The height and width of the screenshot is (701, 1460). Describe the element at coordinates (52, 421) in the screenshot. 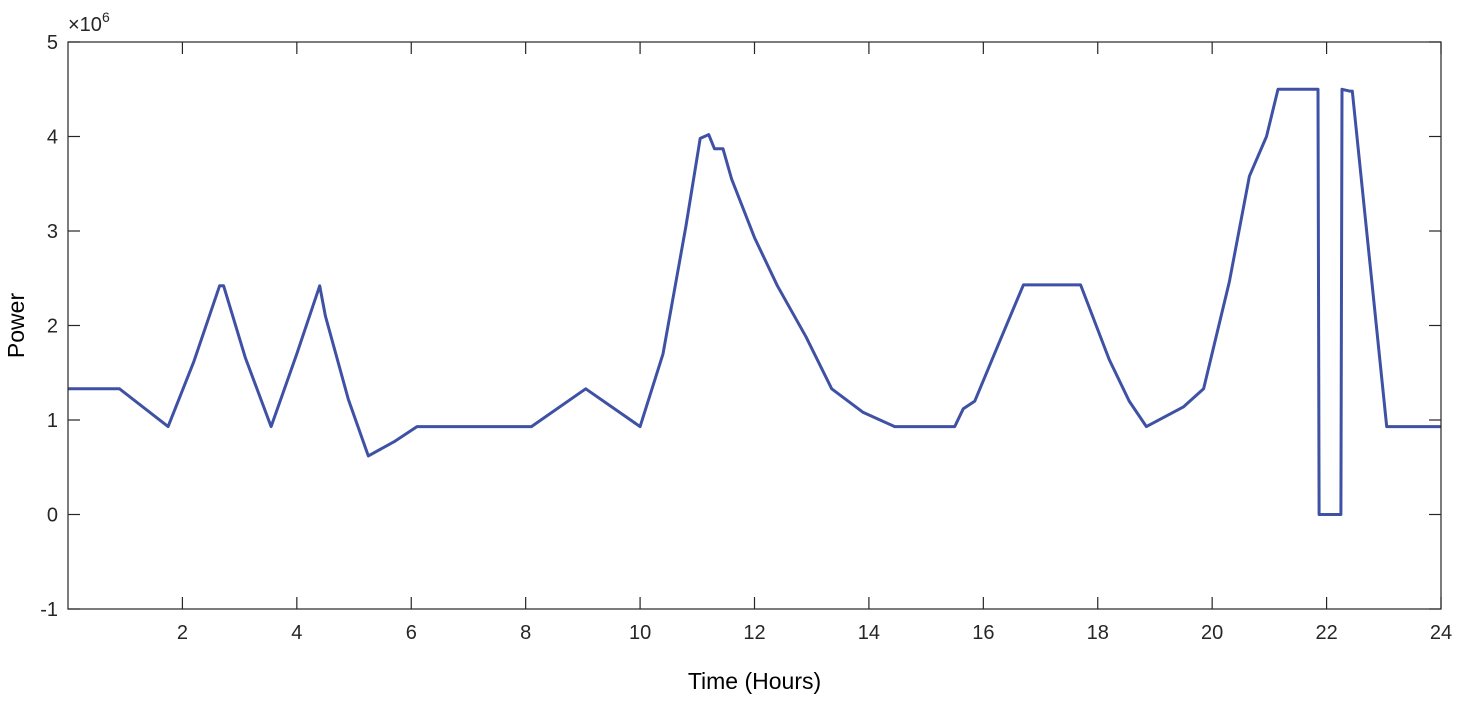

I see `y-tick-label: 1` at that location.